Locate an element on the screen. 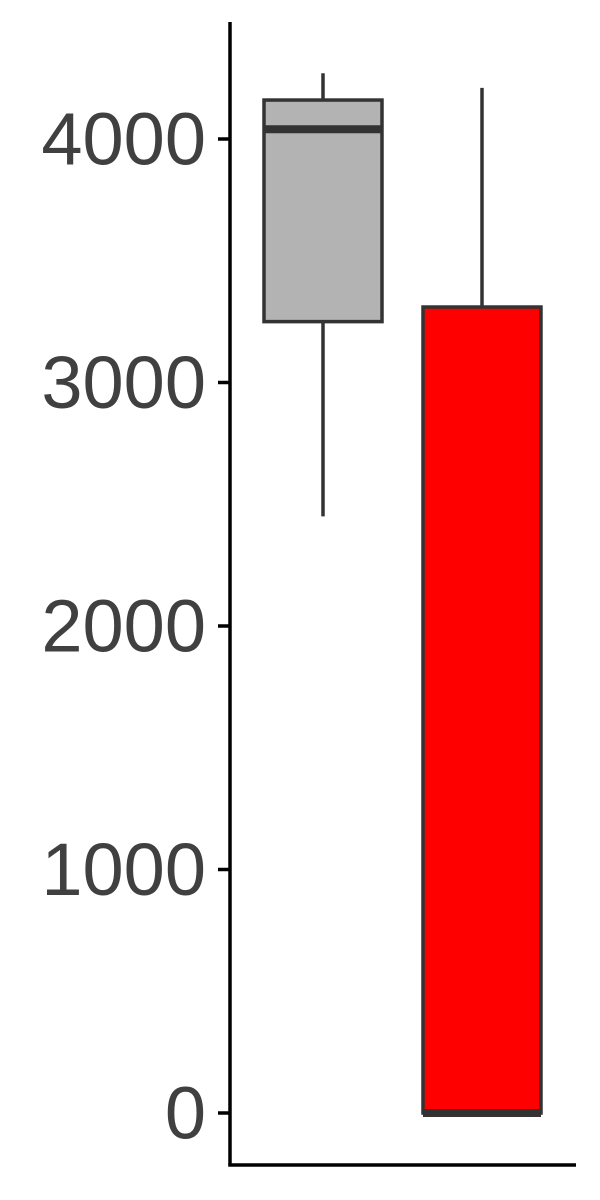  y-tick-label: 4000 is located at coordinates (123, 139).